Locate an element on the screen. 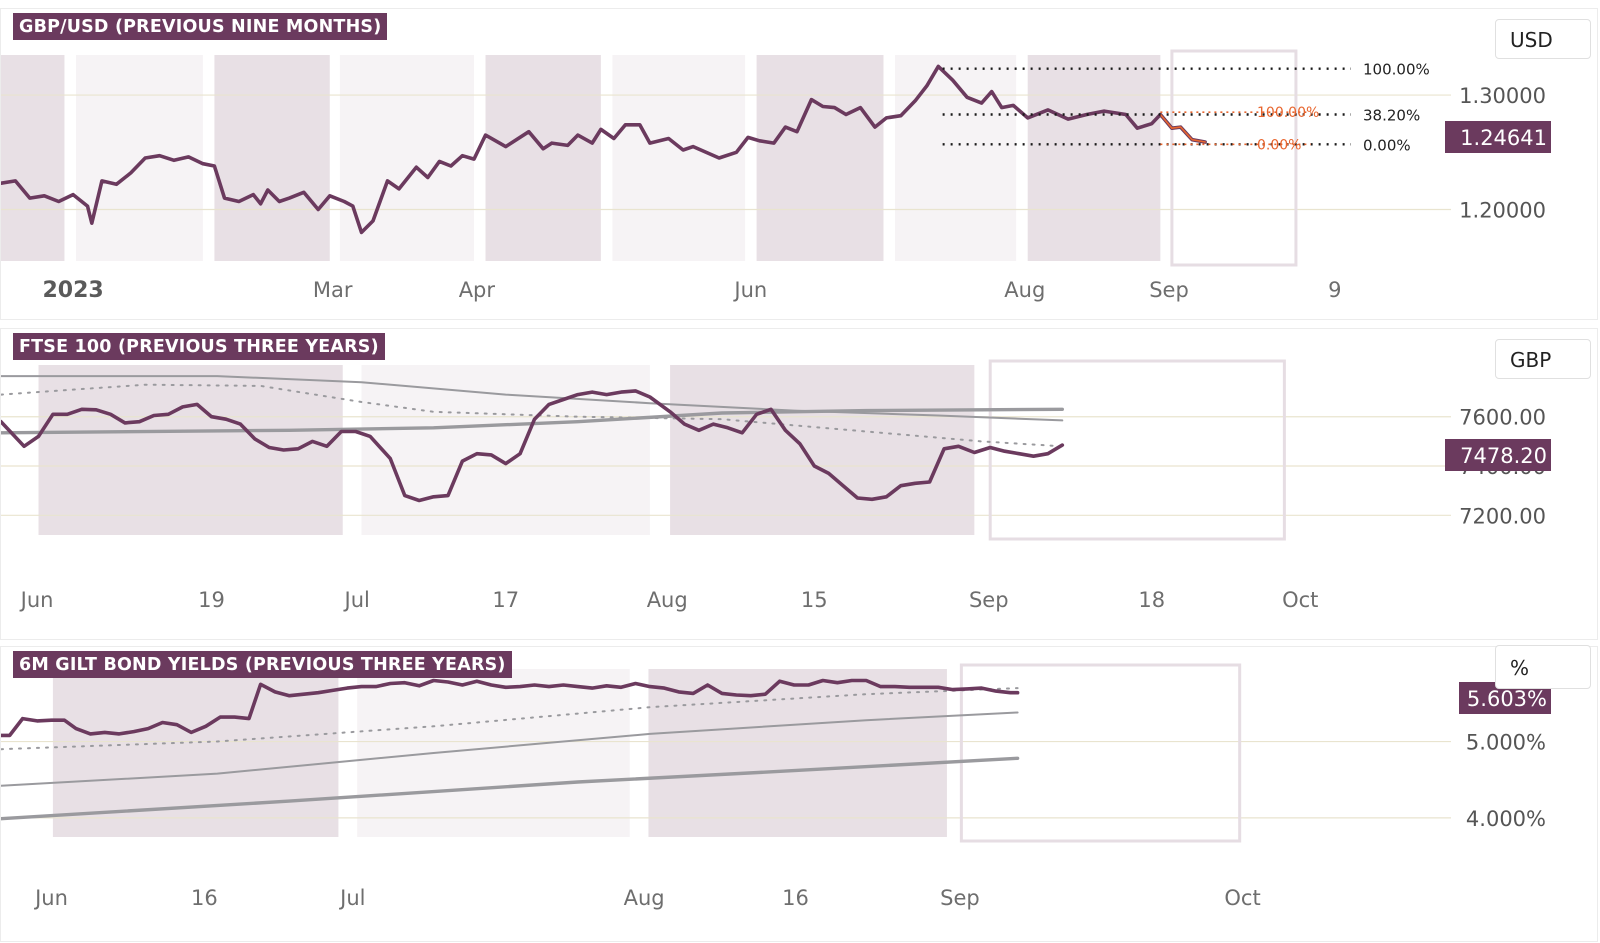 This screenshot has width=1600, height=943. fib-level-label: 0.00% is located at coordinates (1387, 145).